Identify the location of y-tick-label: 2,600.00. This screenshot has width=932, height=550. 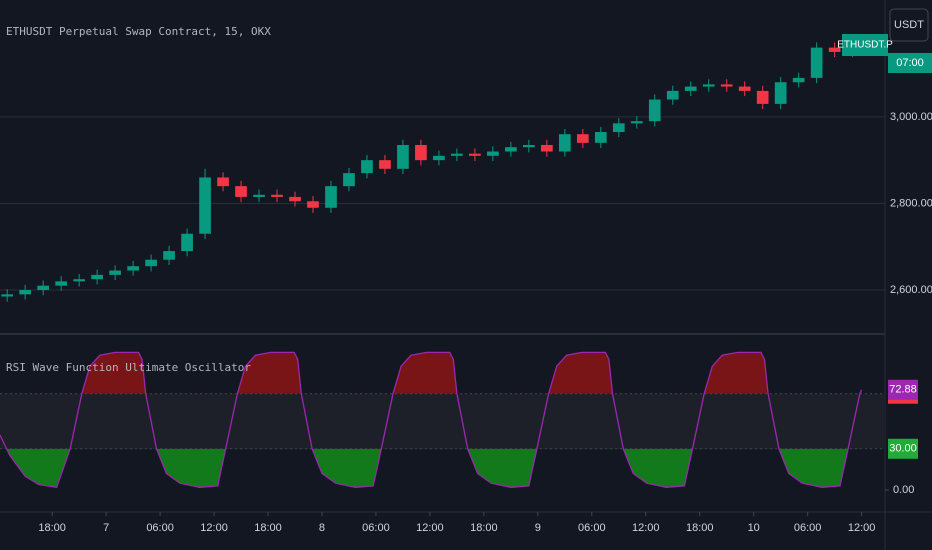
(911, 290).